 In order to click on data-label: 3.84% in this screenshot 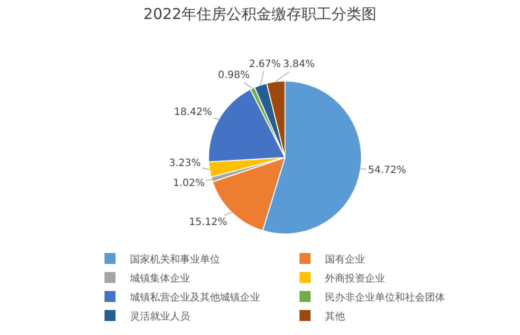, I will do `click(299, 64)`.